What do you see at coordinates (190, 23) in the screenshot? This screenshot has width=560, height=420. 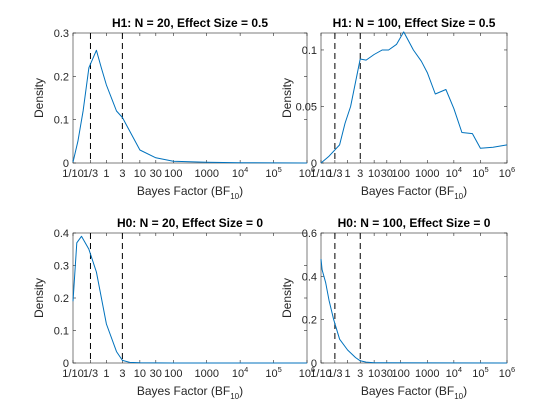 I see `plot-title: H1: N = 20, Effect Size = 0.5` at bounding box center [190, 23].